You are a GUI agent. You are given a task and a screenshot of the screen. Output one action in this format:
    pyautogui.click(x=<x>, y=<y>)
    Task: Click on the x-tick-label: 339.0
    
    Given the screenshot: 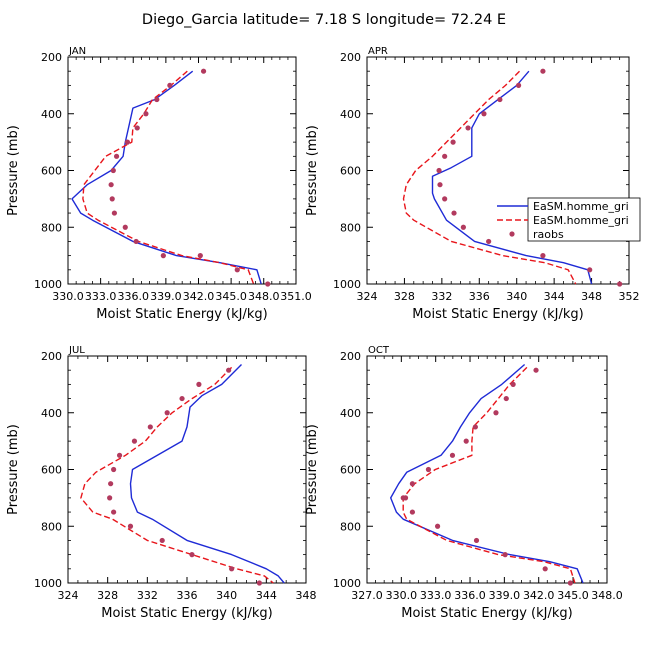 What is the action you would take?
    pyautogui.click(x=505, y=595)
    